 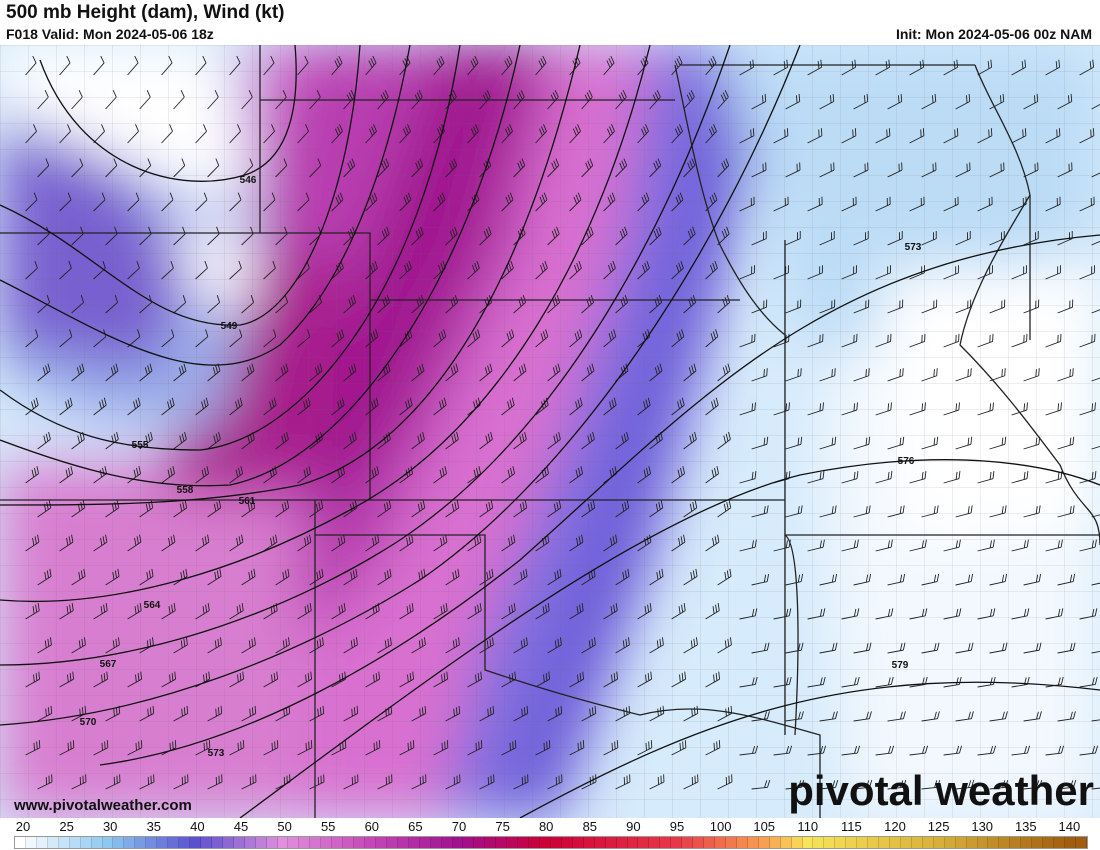 What do you see at coordinates (851, 826) in the screenshot?
I see `colorbar-tick: 115` at bounding box center [851, 826].